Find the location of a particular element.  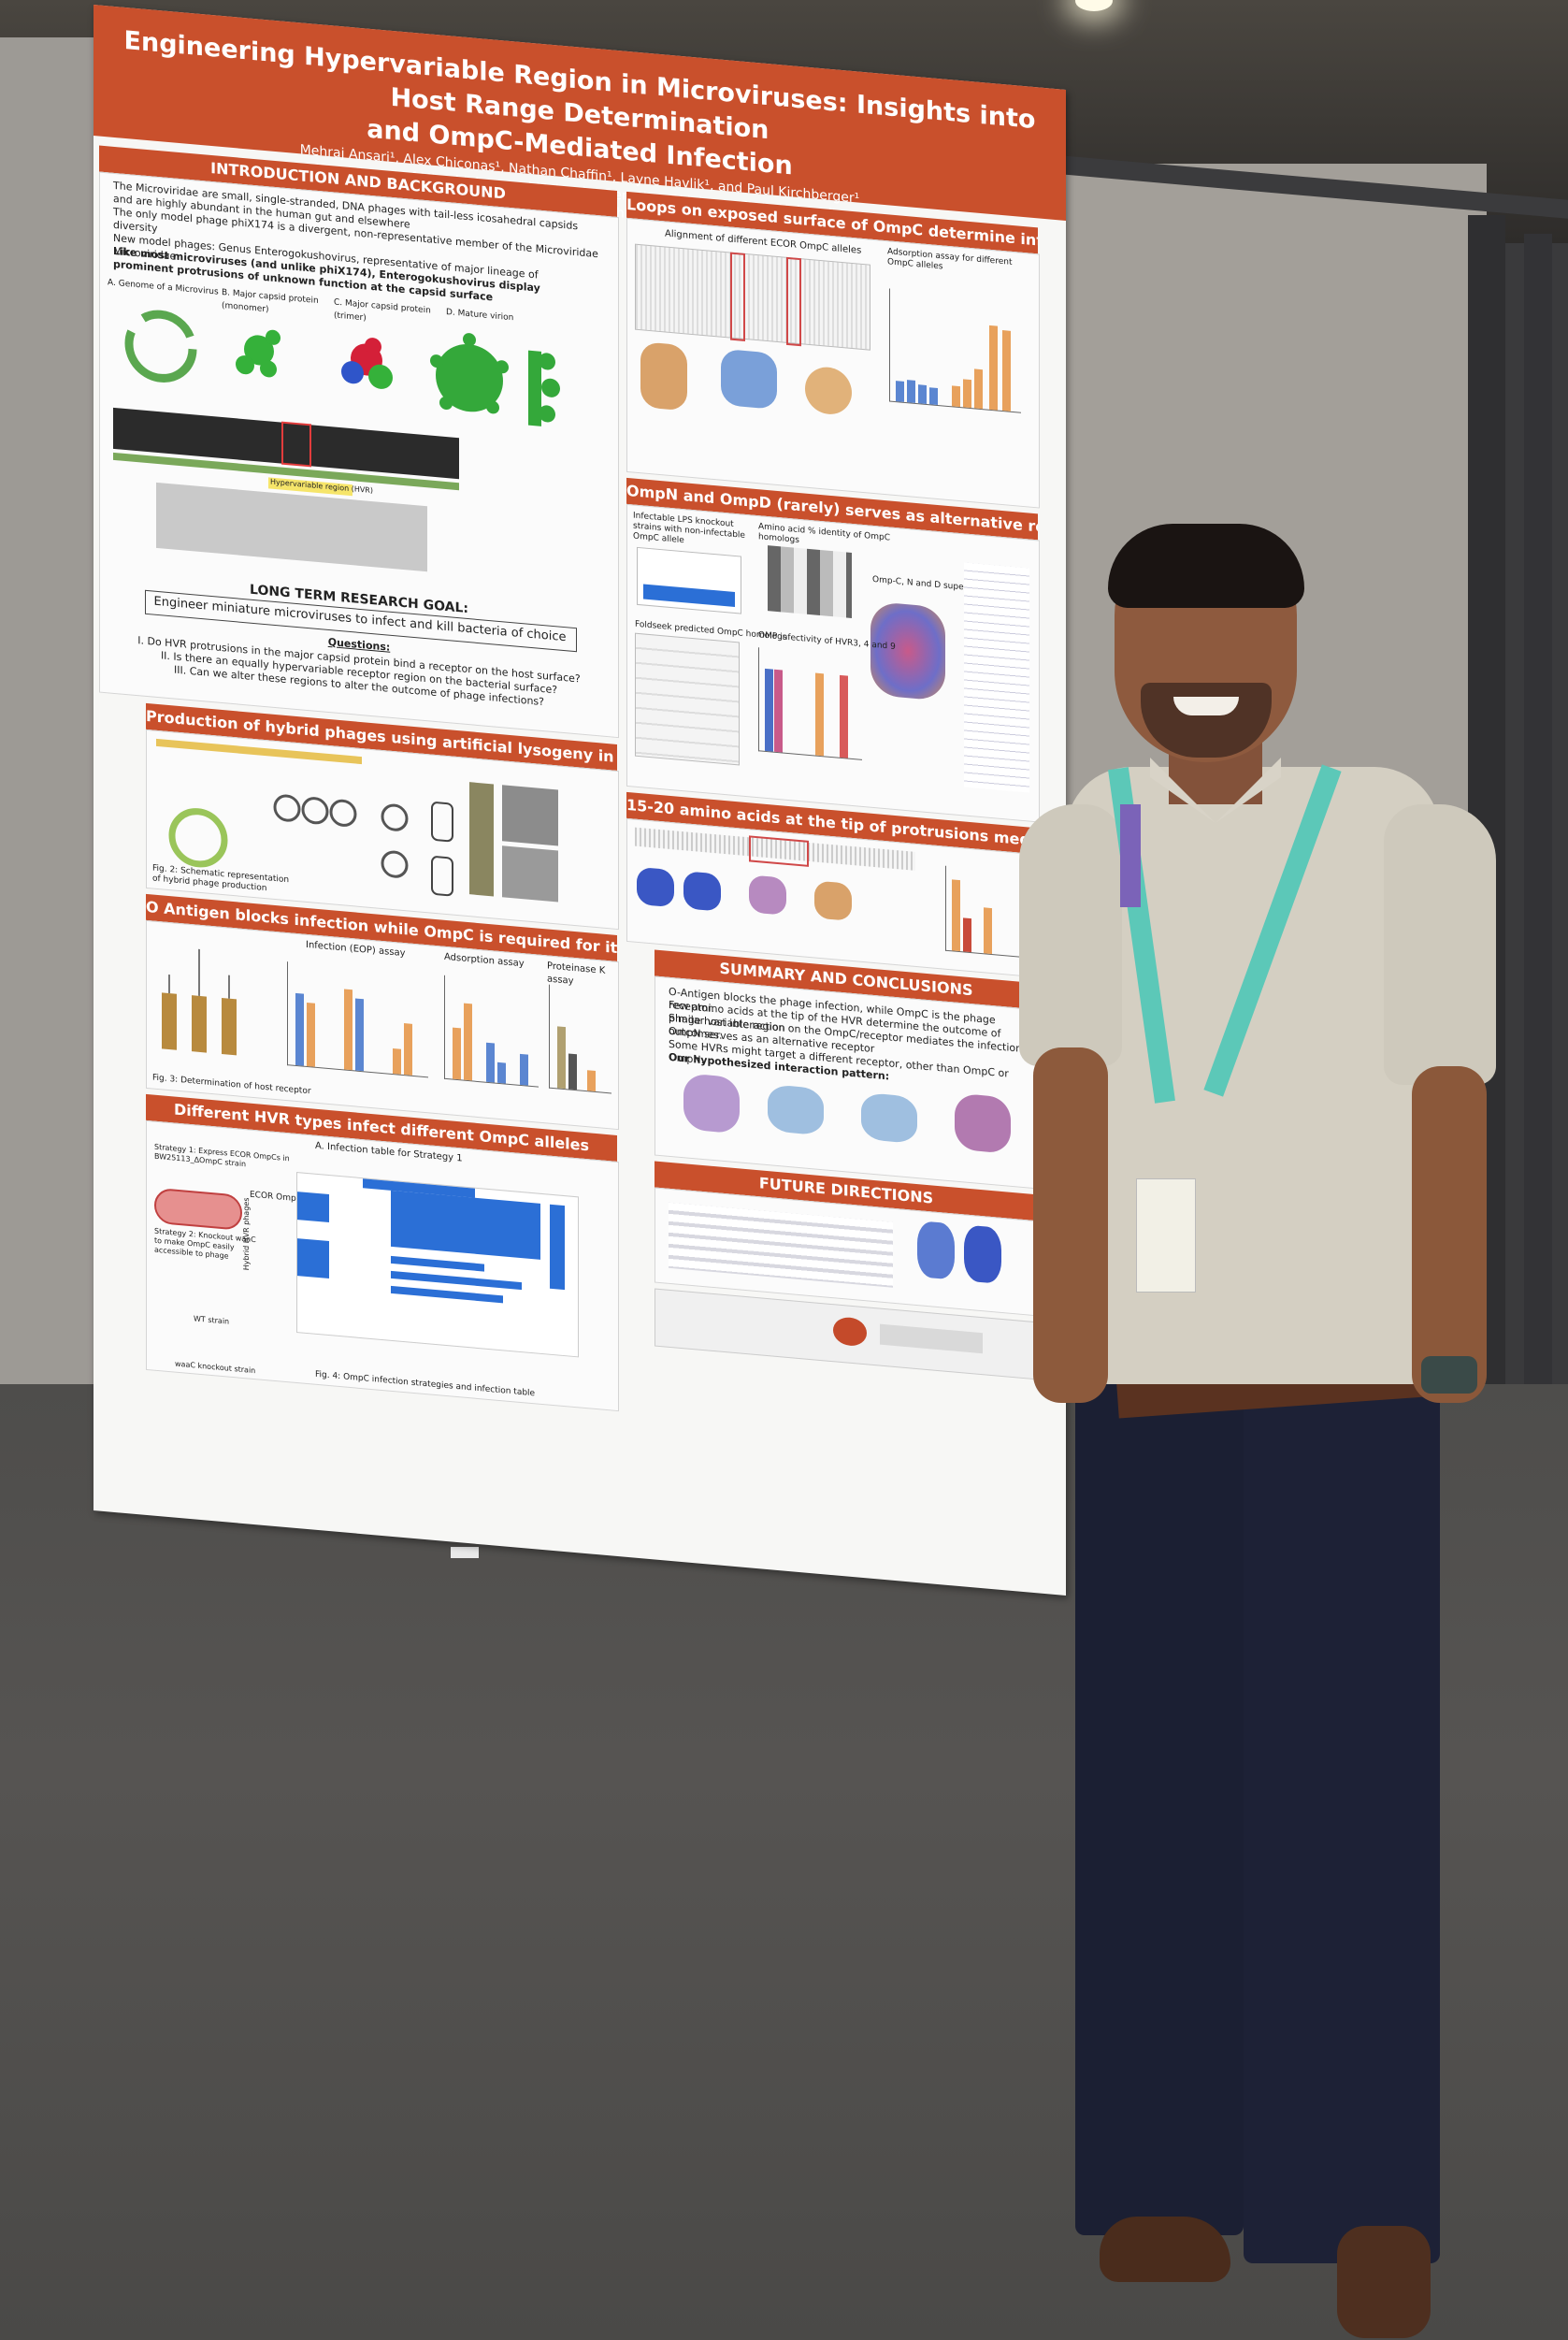

fig1-label-d: D. Mature virion is located at coordinates (480, 315).